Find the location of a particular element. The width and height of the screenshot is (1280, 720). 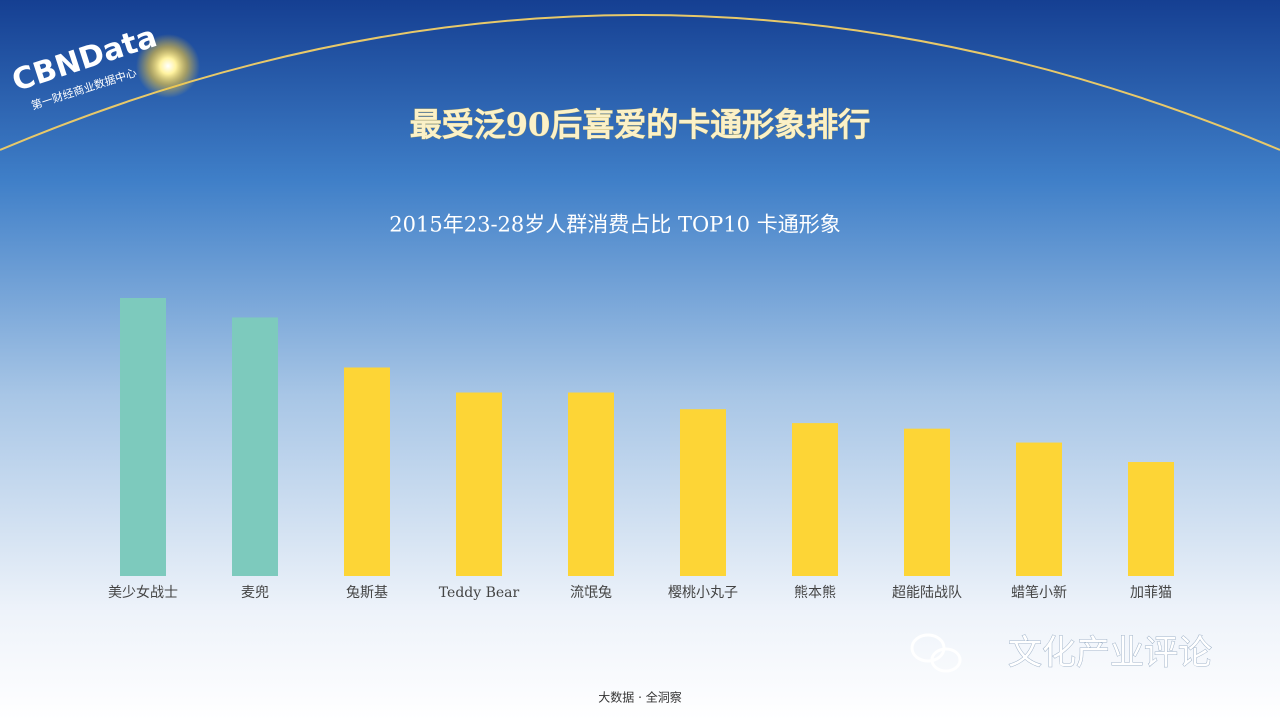

x-tick-label: 流氓兔 is located at coordinates (591, 593).